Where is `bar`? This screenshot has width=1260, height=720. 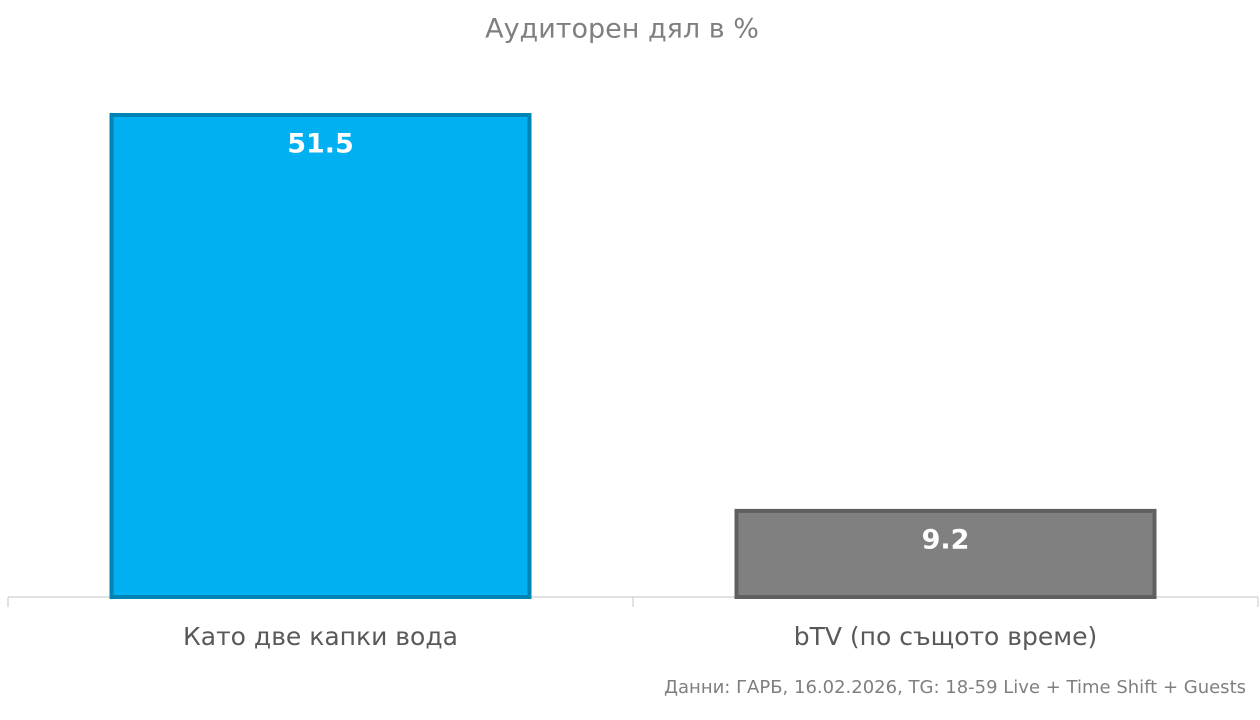
bar is located at coordinates (945, 553).